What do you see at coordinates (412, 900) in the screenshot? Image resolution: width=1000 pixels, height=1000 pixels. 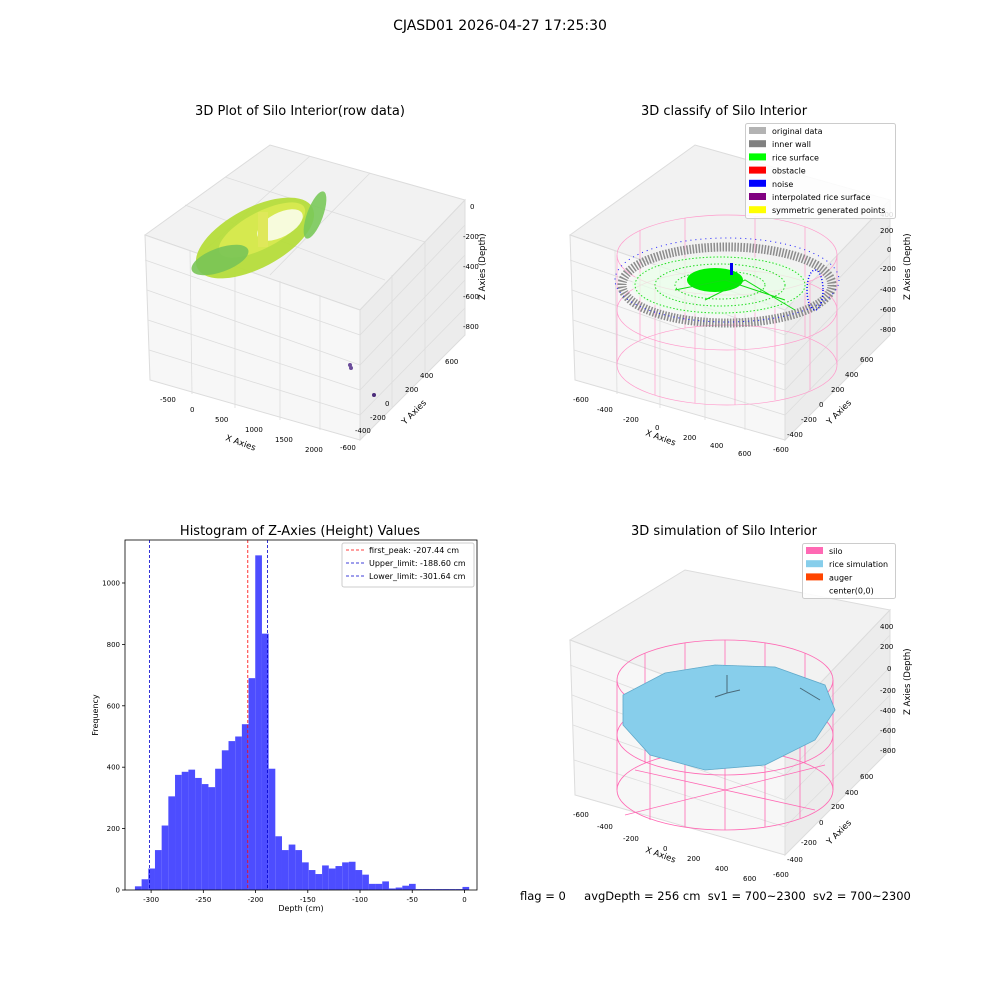 I see `histogram-xtick: -50` at bounding box center [412, 900].